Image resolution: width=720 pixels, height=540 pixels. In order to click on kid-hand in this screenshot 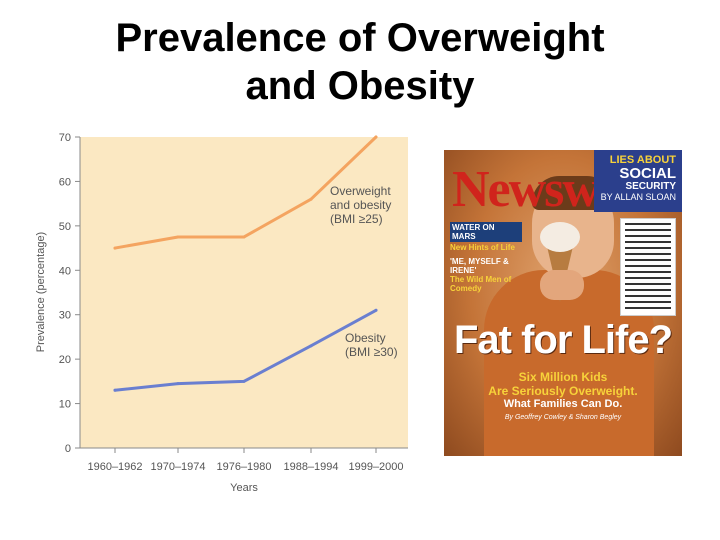, I will do `click(562, 285)`.